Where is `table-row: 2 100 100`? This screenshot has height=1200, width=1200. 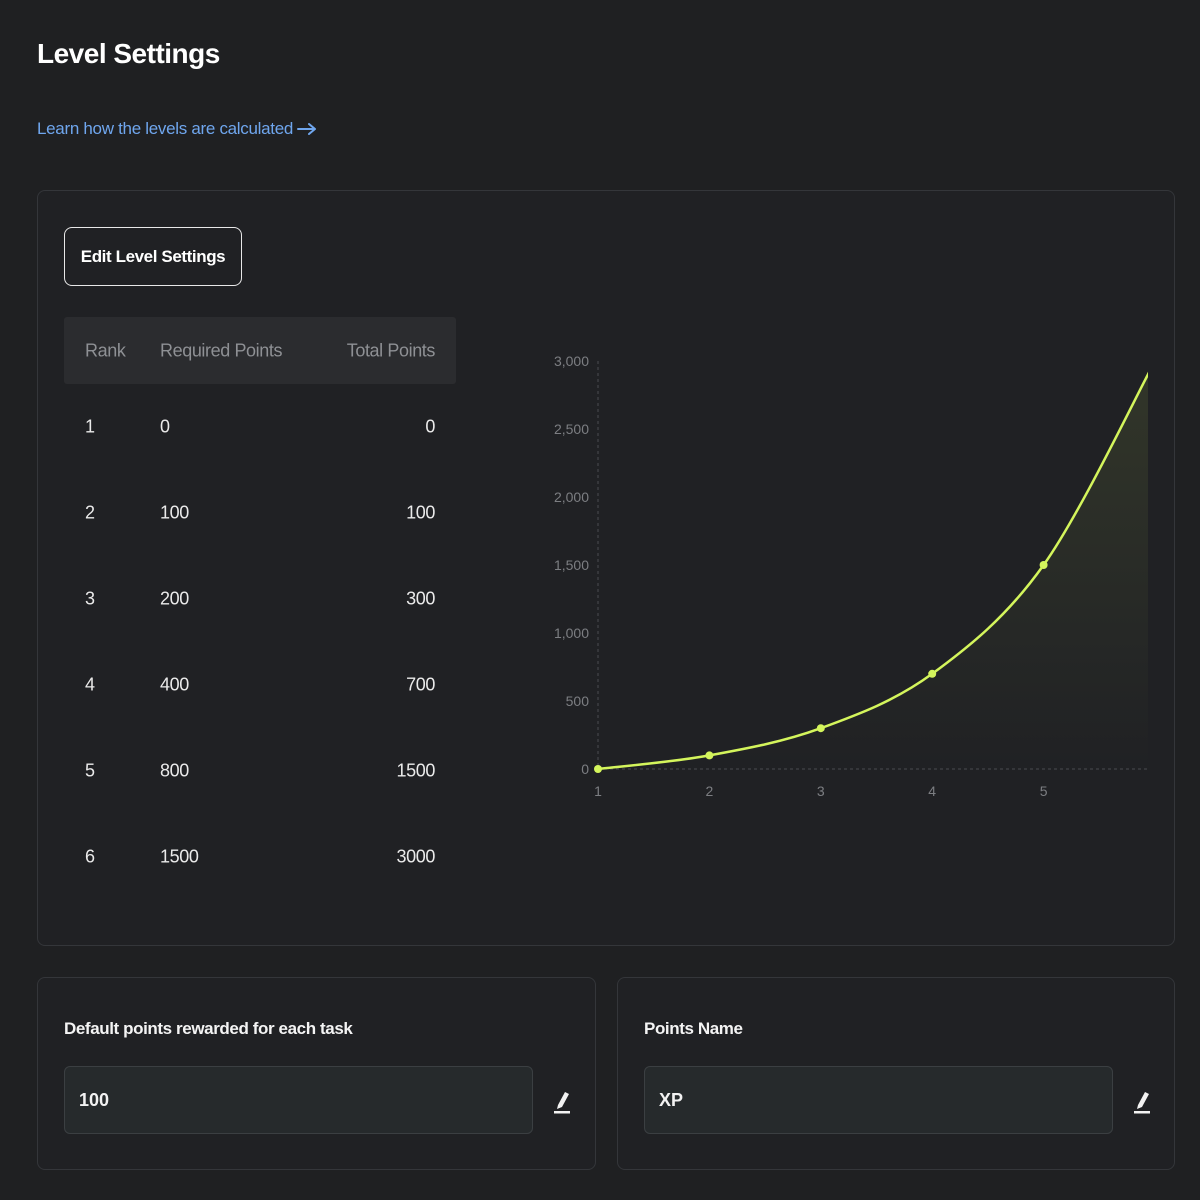 table-row: 2 100 100 is located at coordinates (260, 513).